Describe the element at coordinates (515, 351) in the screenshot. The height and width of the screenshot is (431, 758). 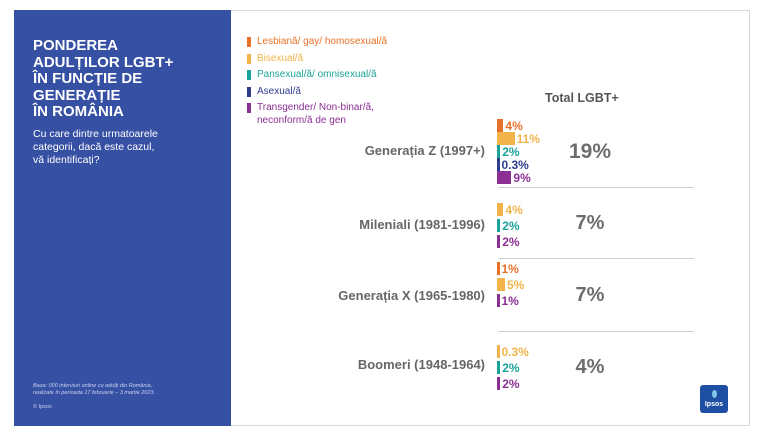
I see `value-label-bisexual: 0.3%` at that location.